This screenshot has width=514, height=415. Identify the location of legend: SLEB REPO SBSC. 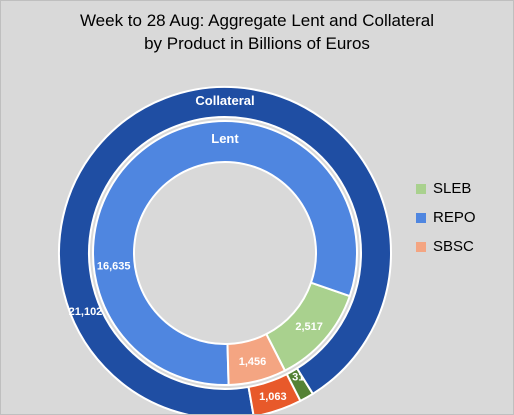
(446, 217).